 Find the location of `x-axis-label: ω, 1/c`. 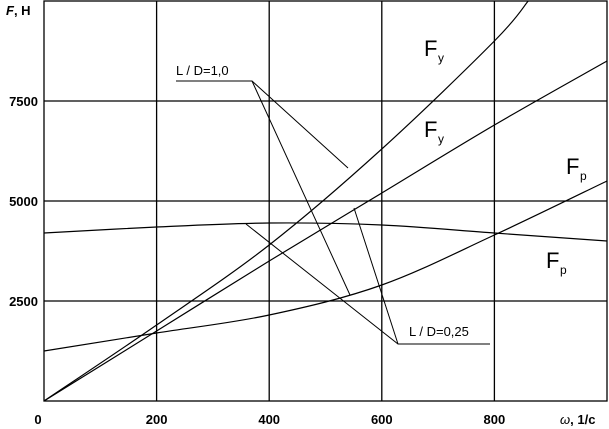

x-axis-label: ω, 1/c is located at coordinates (577, 419).